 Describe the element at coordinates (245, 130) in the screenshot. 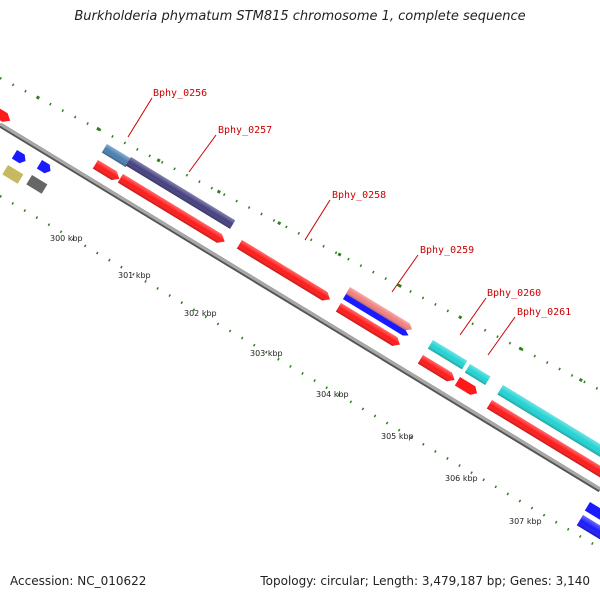

I see `gene-label: Bphy_0257` at that location.